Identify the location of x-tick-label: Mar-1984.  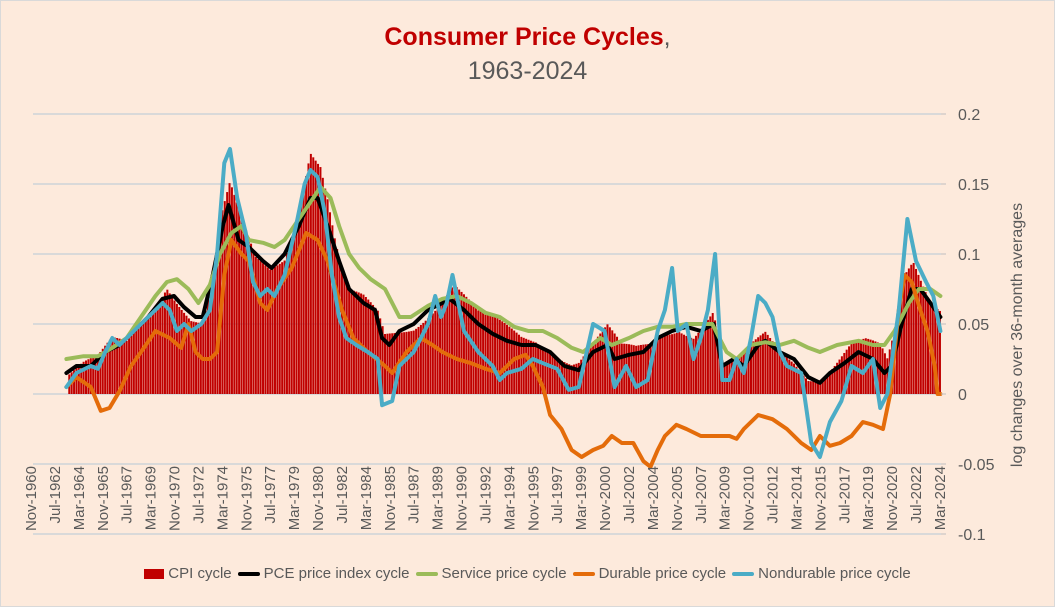
(366, 498).